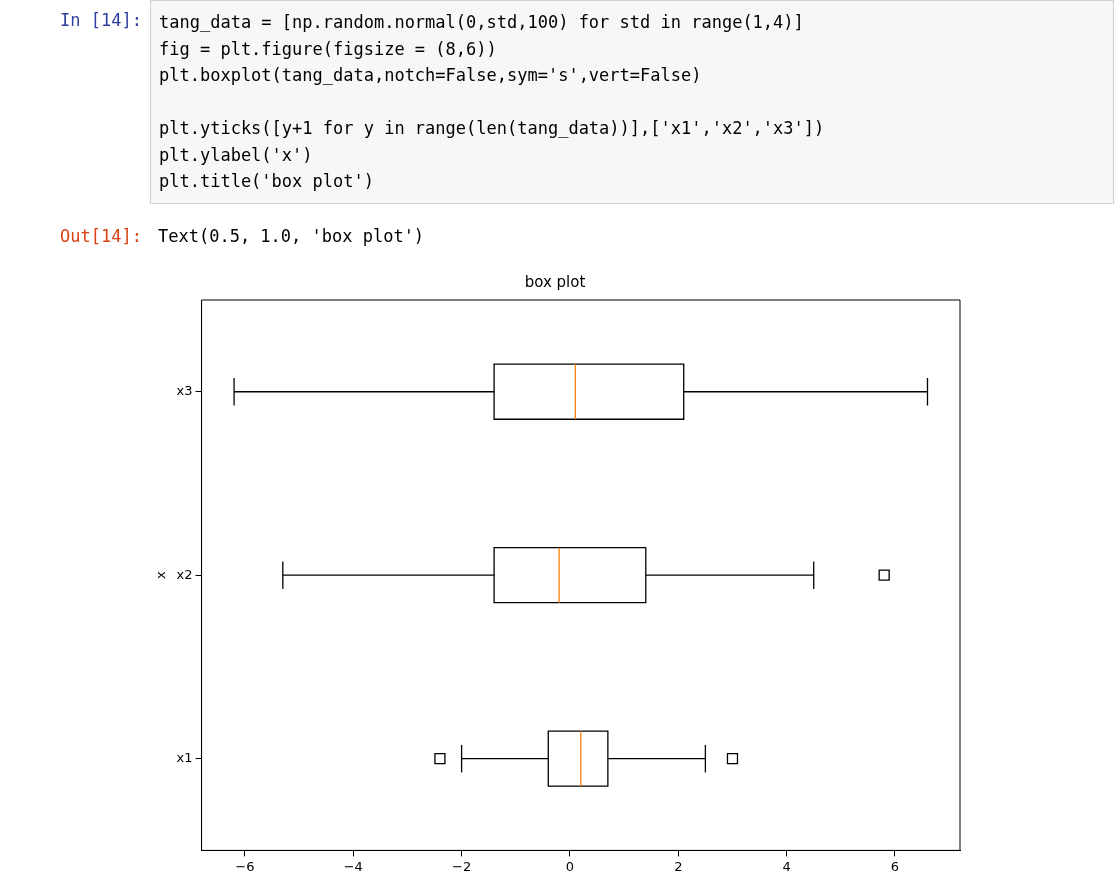  What do you see at coordinates (555, 281) in the screenshot?
I see `chart-title: box plot` at bounding box center [555, 281].